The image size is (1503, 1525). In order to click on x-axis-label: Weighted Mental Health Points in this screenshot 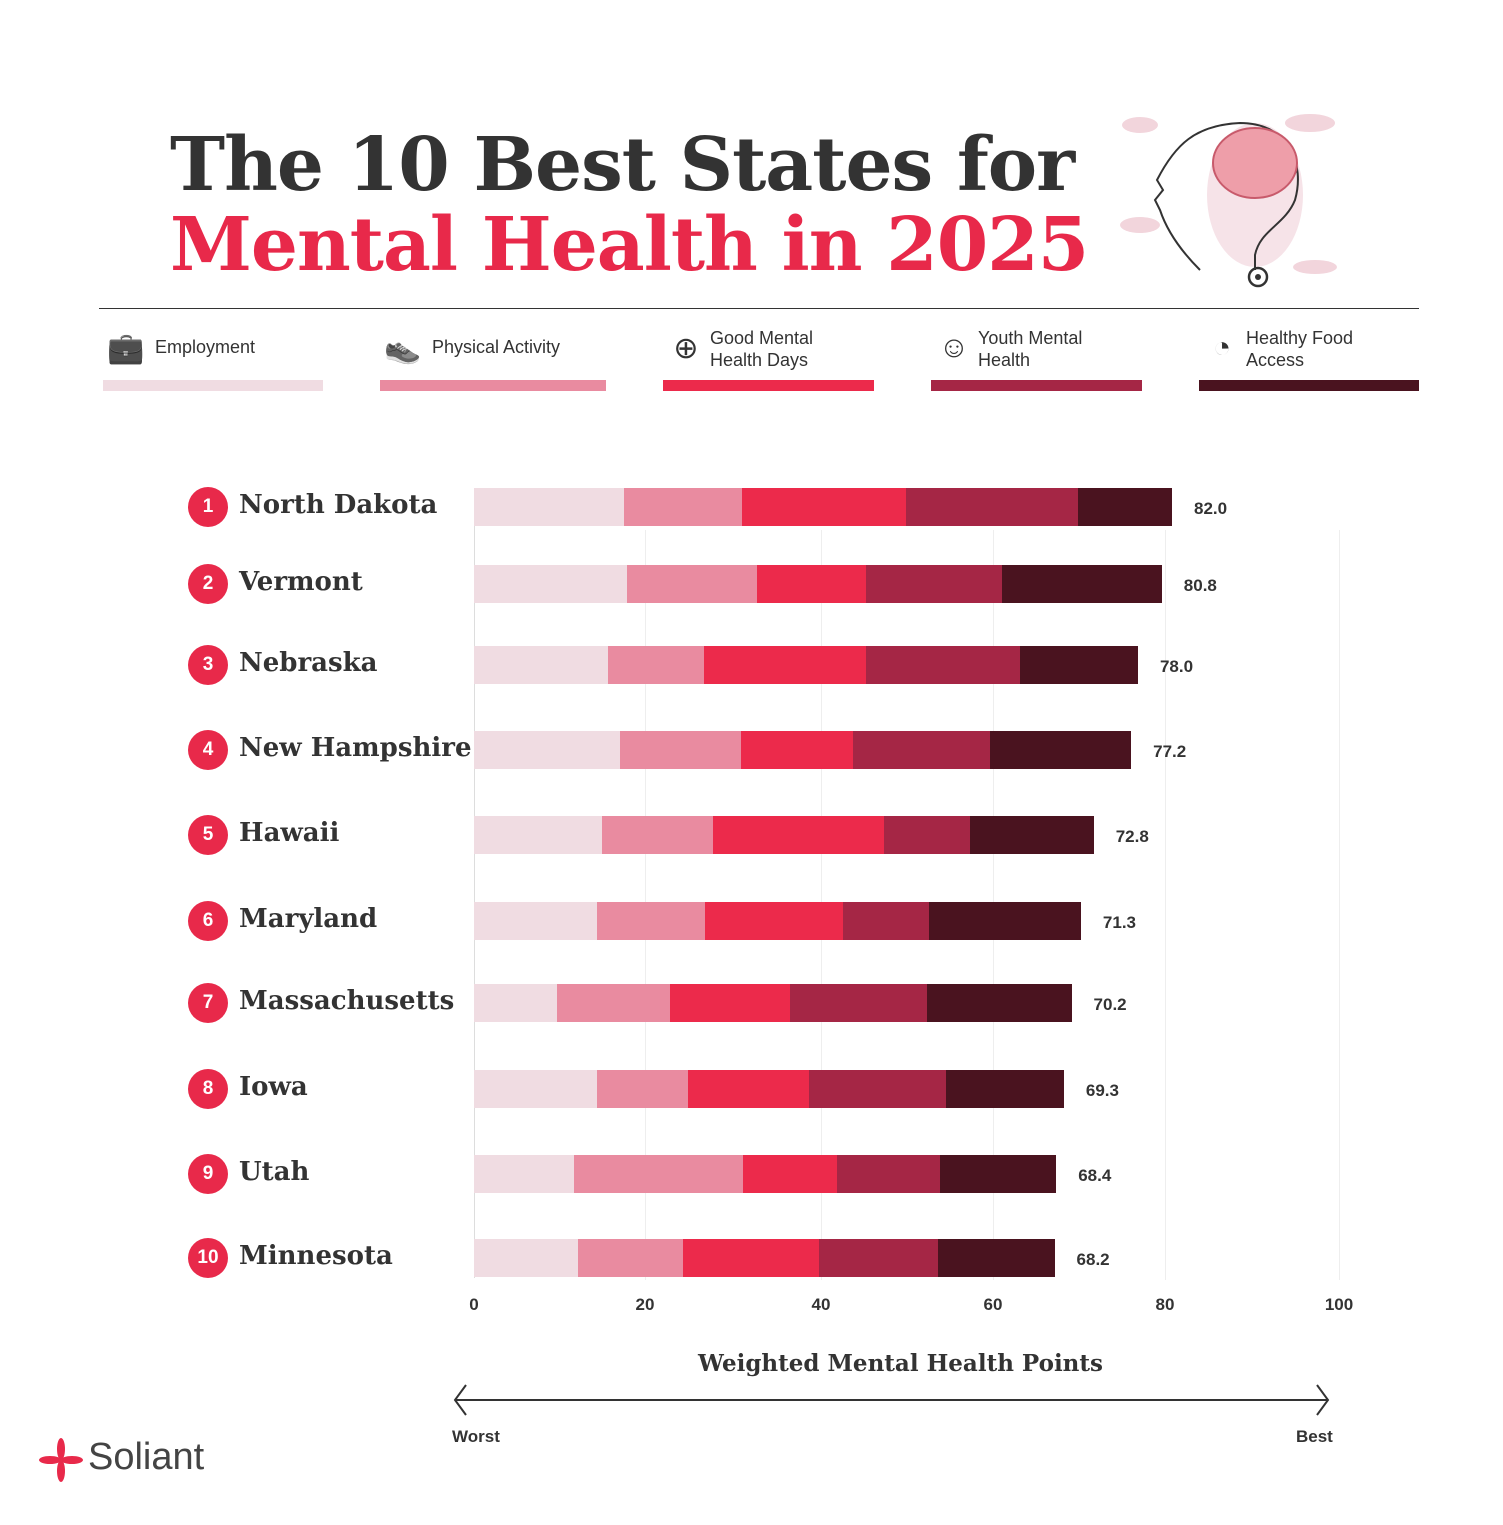, I will do `click(900, 1363)`.